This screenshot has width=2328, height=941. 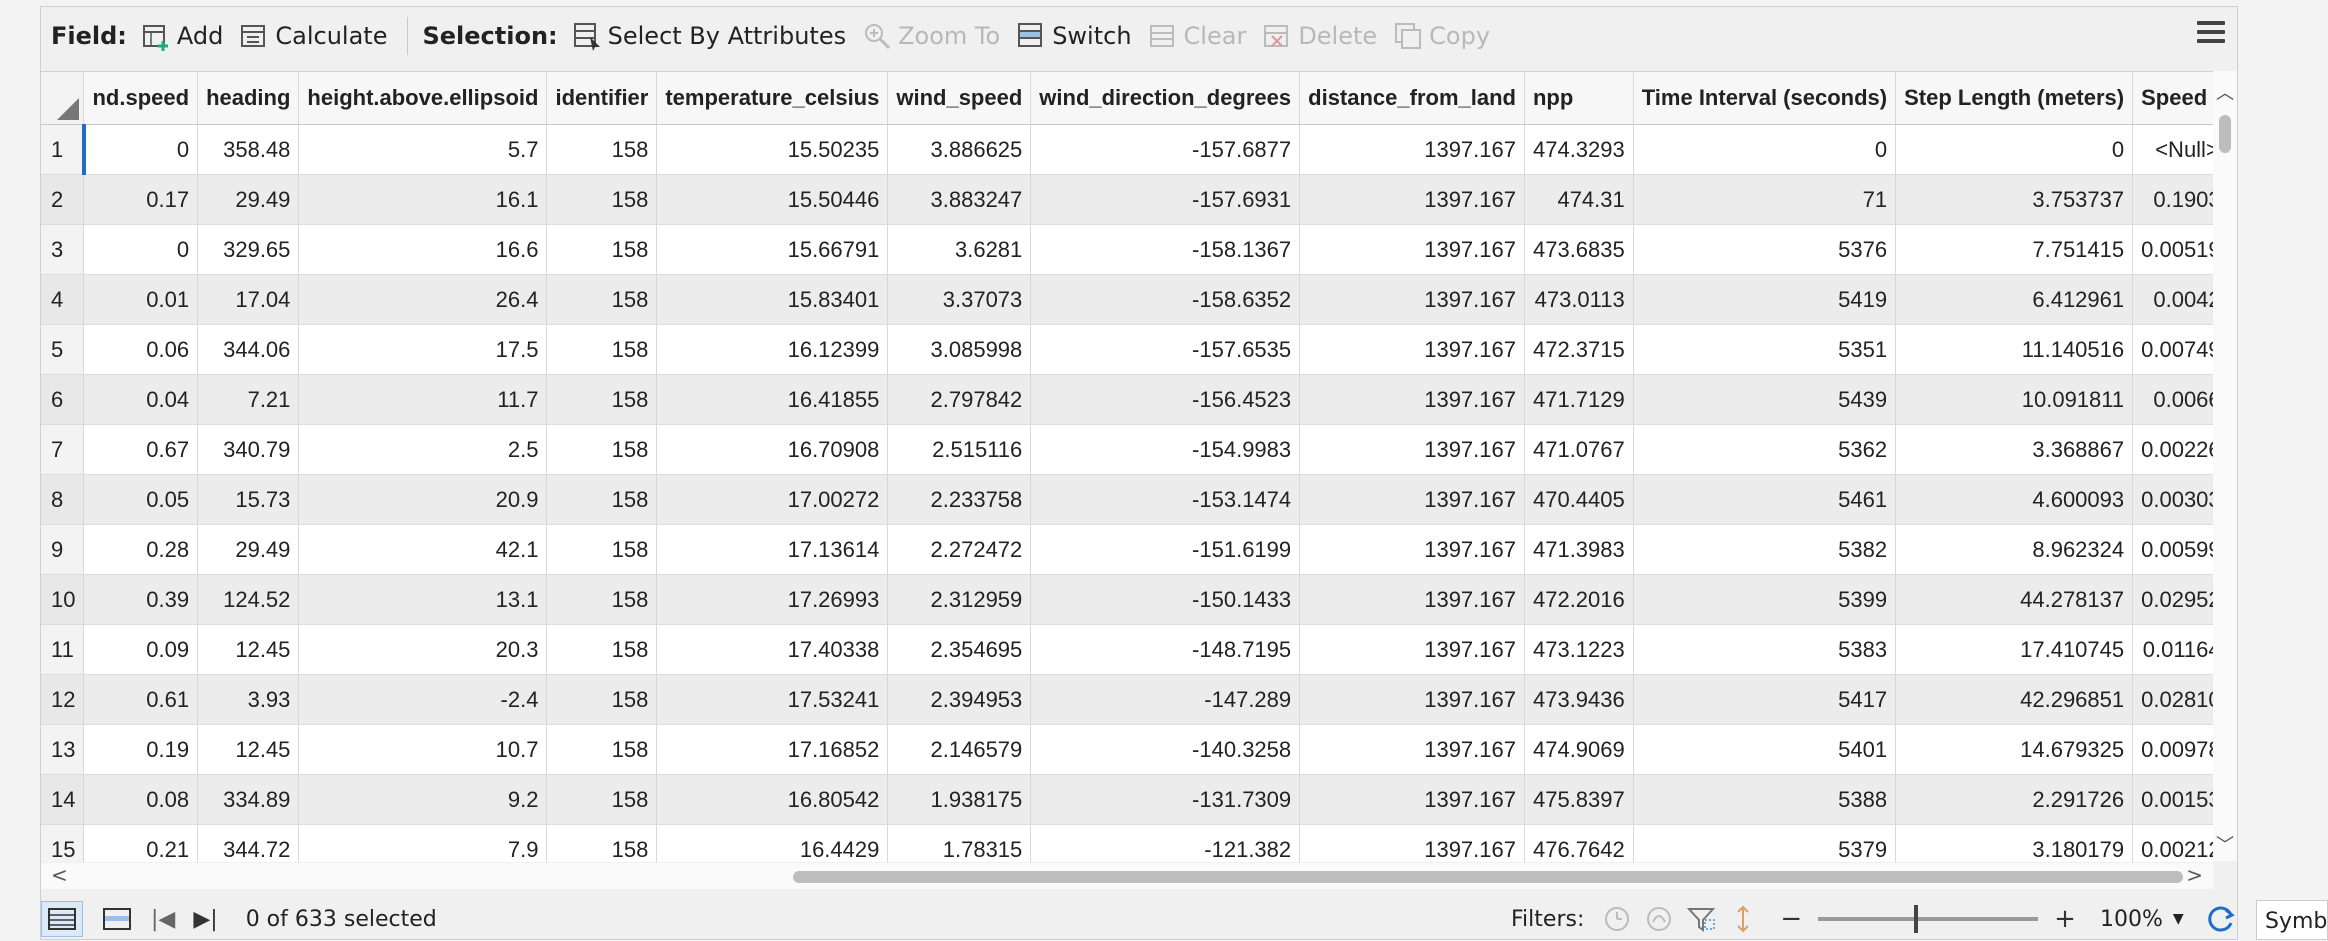 What do you see at coordinates (1579, 299) in the screenshot?
I see `table-cell: 473.0113` at bounding box center [1579, 299].